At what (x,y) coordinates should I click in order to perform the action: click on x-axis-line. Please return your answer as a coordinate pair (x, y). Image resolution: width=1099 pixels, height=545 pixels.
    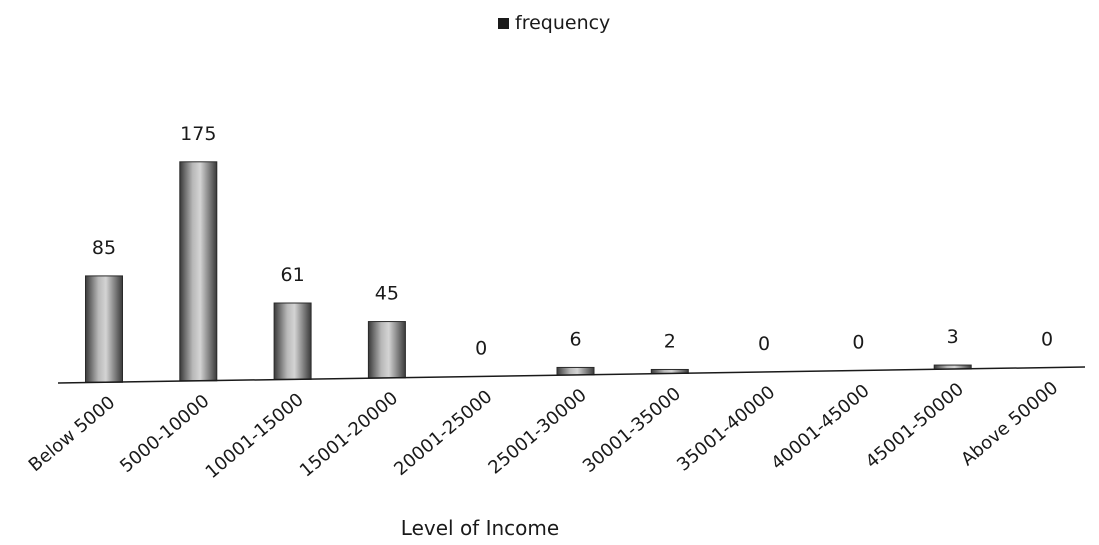
    Looking at the image, I should click on (571, 375).